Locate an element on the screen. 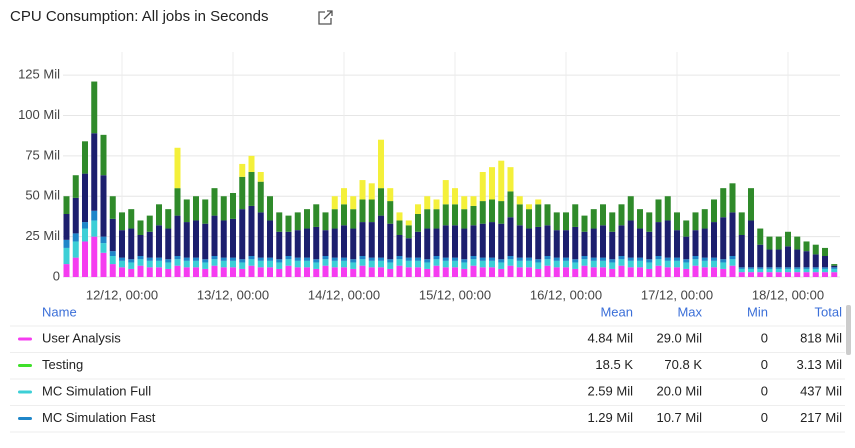 The height and width of the screenshot is (448, 855). panel-title: CPU Consumption: All jobs in Seconds is located at coordinates (139, 16).